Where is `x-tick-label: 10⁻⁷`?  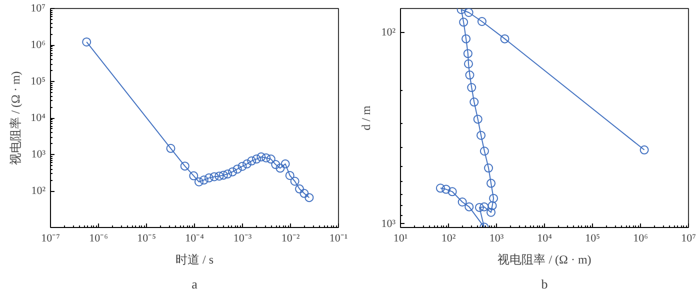
x-tick-label: 10⁻⁷ is located at coordinates (50, 238).